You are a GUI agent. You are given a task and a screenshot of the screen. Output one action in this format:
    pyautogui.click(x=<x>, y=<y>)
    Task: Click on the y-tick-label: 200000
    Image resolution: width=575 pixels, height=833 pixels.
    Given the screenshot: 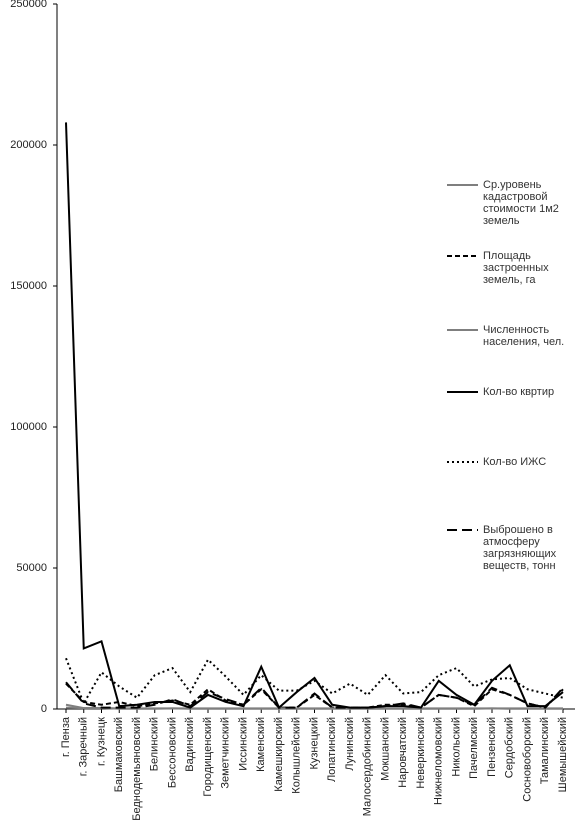 What is the action you would take?
    pyautogui.click(x=28, y=145)
    